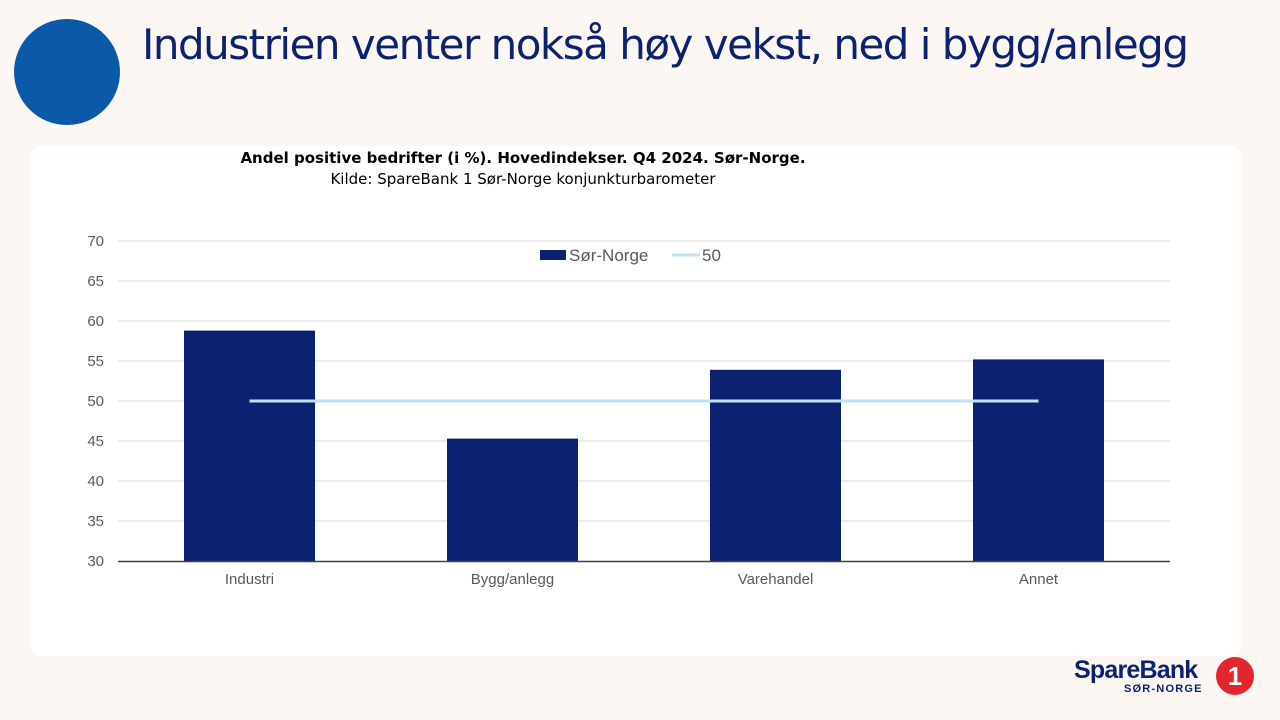 The height and width of the screenshot is (720, 1280). I want to click on legend-swatch-bar, so click(553, 255).